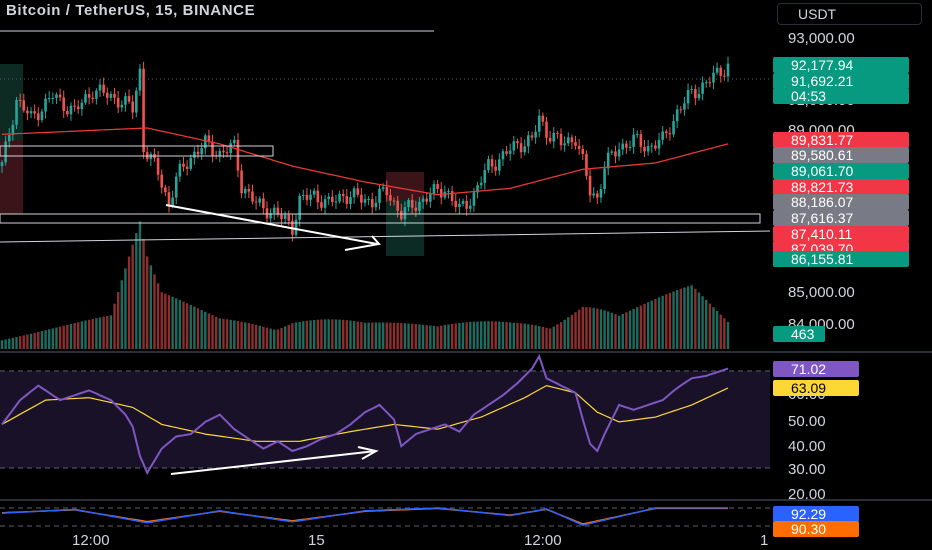  What do you see at coordinates (131, 10) in the screenshot?
I see `symbol-title: Bitcoin / TetherUS, 15, BINANCE` at bounding box center [131, 10].